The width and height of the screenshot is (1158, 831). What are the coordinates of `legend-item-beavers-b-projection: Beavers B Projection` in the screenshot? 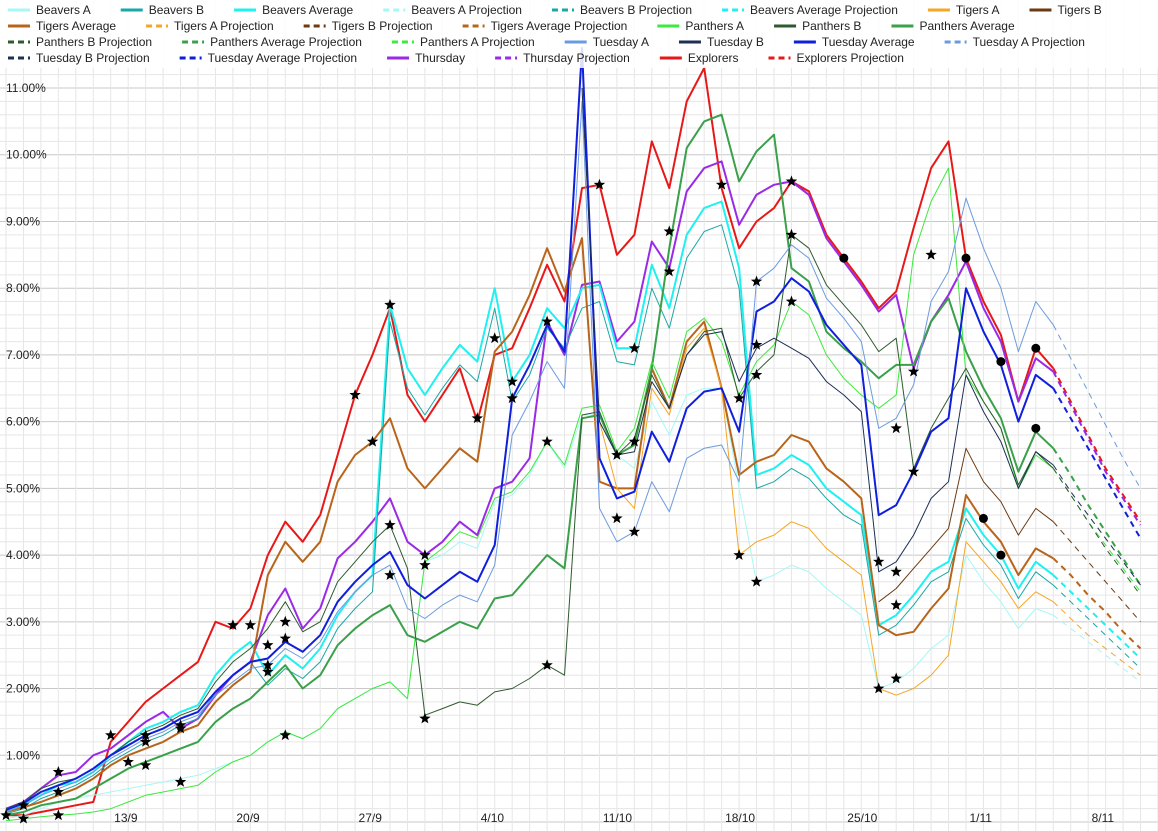 It's located at (621, 10).